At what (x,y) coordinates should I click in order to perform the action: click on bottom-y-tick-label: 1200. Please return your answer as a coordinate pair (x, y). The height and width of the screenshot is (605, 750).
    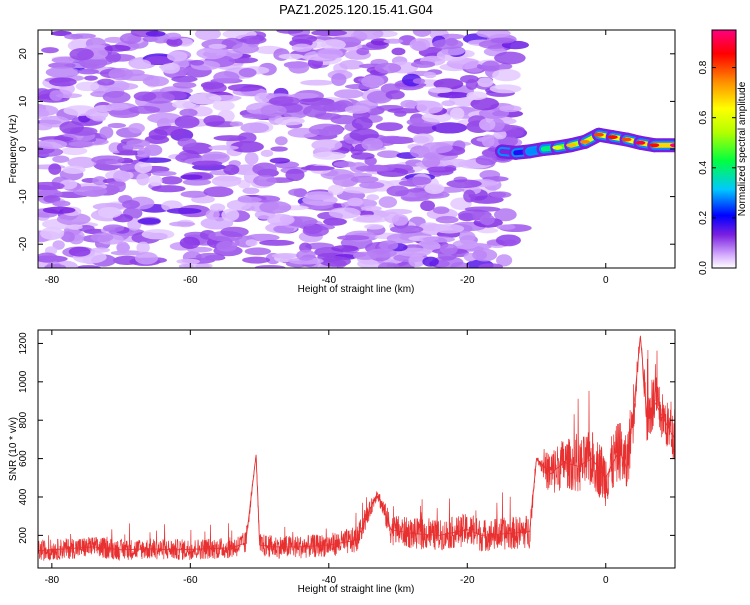
    Looking at the image, I should click on (23, 343).